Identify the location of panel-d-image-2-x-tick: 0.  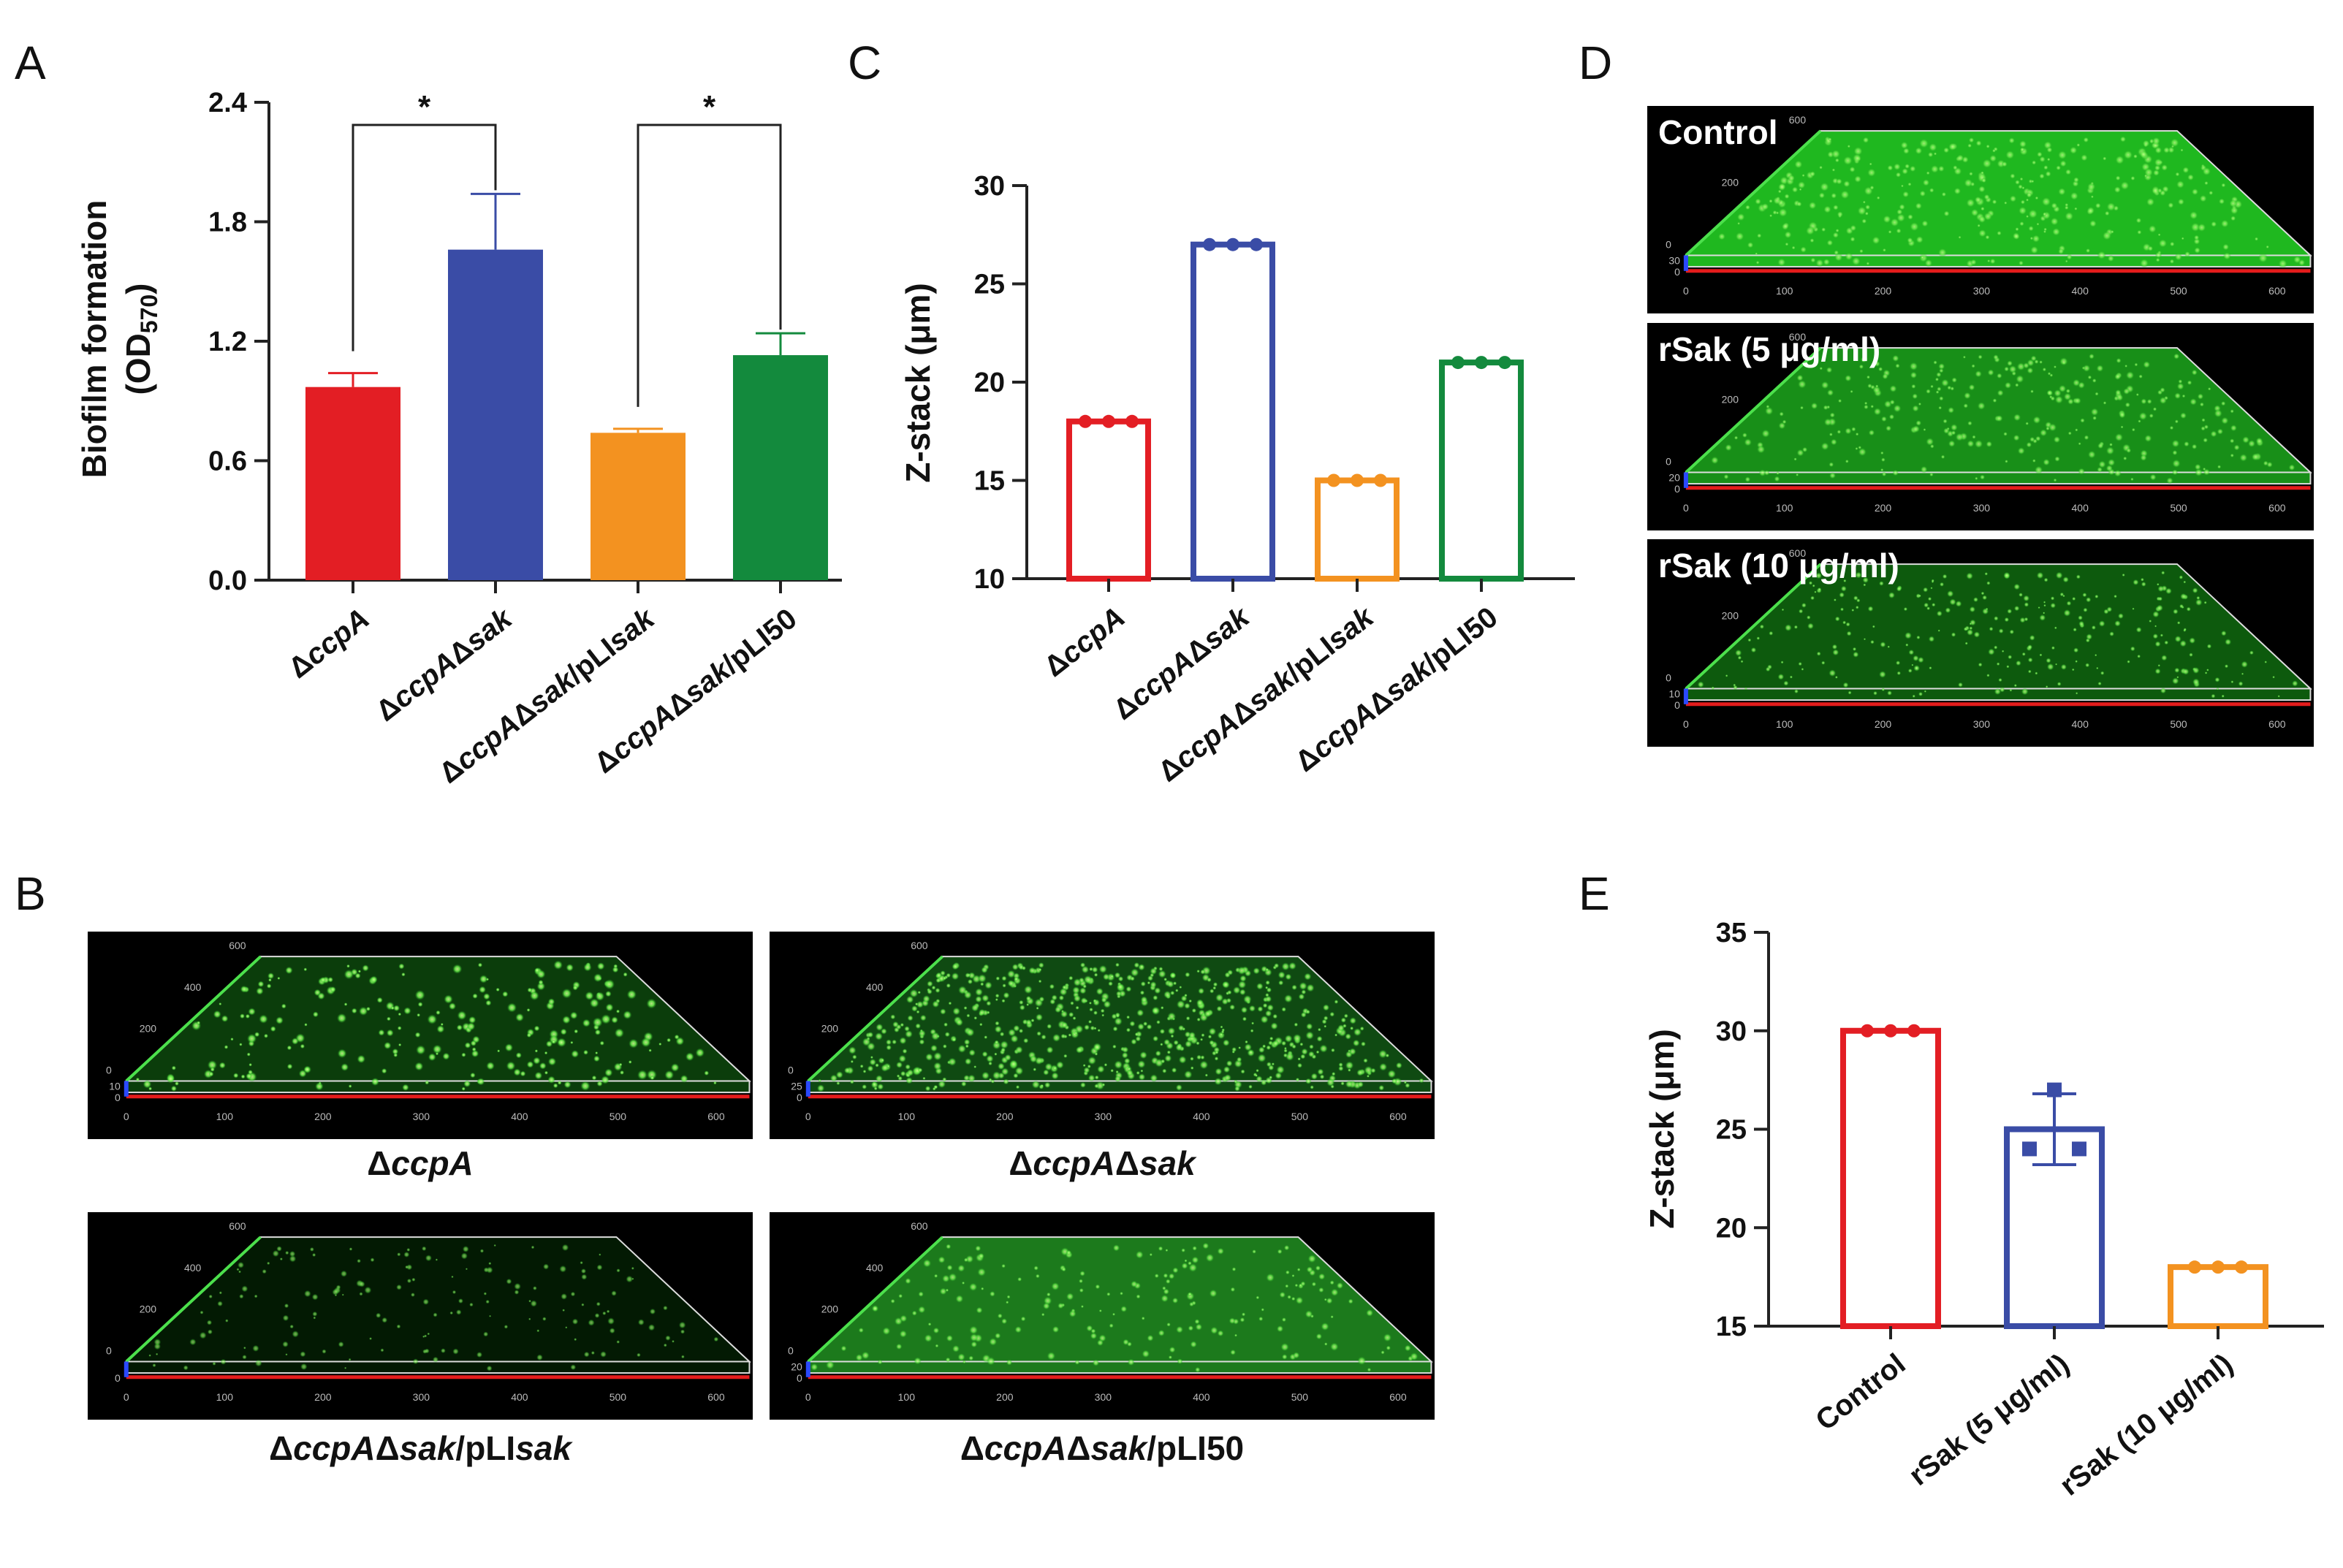
(1686, 508).